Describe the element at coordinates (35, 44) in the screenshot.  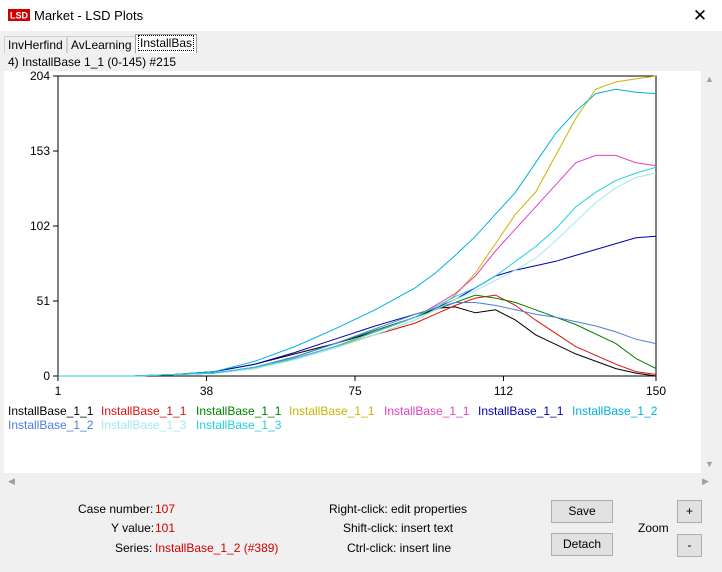
I see `tab-invherfind: InvHerfind` at that location.